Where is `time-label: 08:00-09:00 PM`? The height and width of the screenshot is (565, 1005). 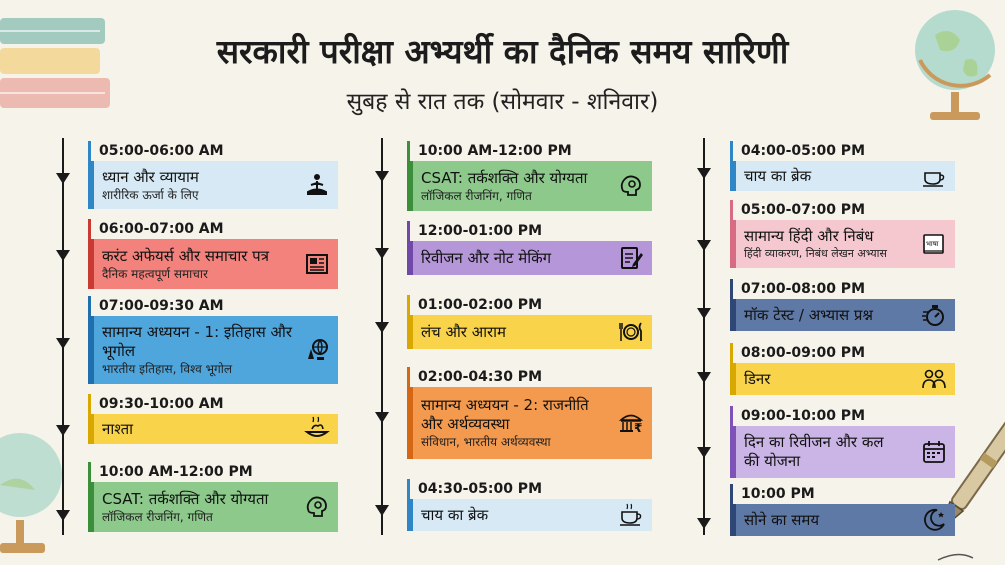 time-label: 08:00-09:00 PM is located at coordinates (842, 353).